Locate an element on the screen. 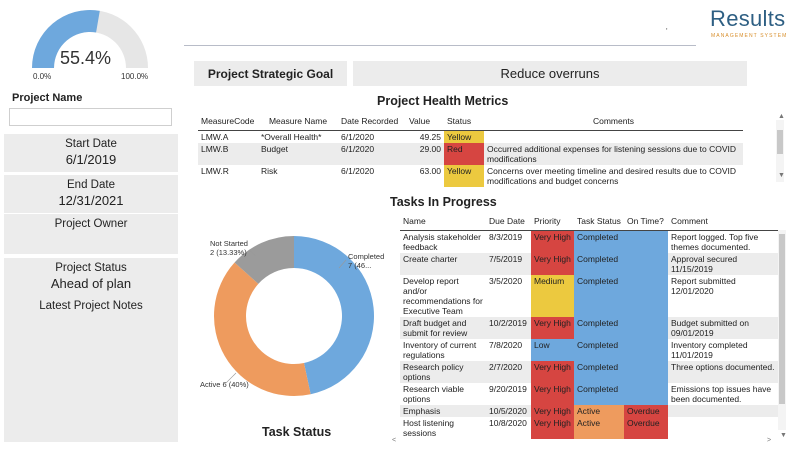 The width and height of the screenshot is (796, 451). cell-comment: Budget submitted on 09/01/2019 is located at coordinates (710, 327).